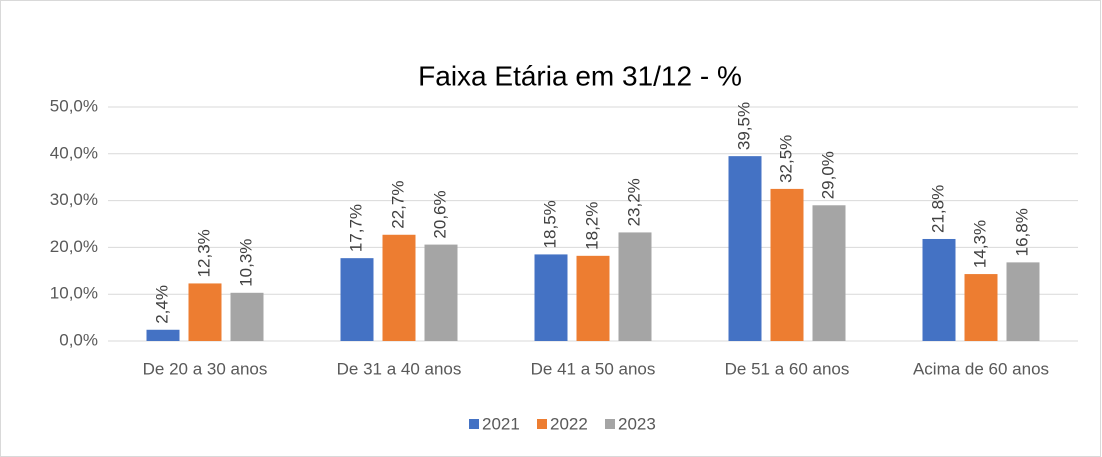  I want to click on data-label: 17,7%, so click(355, 228).